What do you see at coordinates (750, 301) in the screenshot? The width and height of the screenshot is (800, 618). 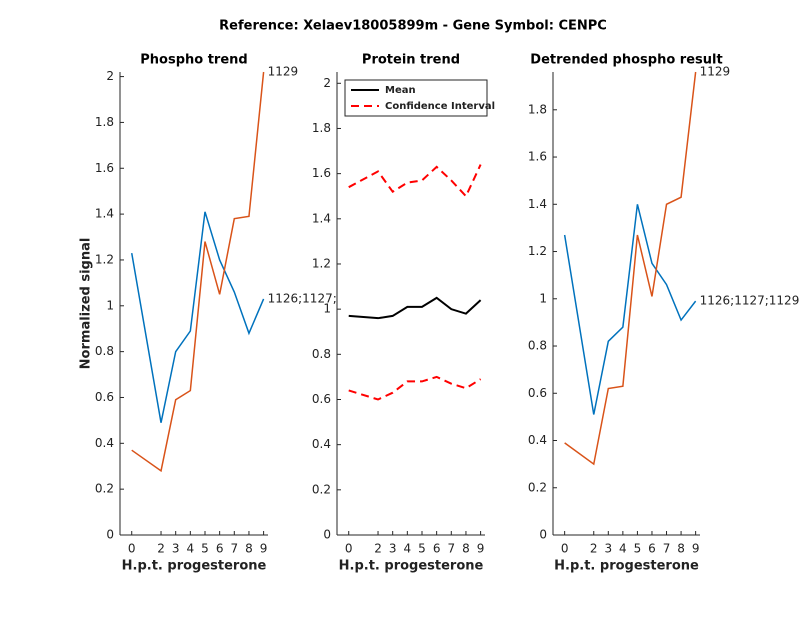 I see `end-label: 1126;1127;1129` at bounding box center [750, 301].